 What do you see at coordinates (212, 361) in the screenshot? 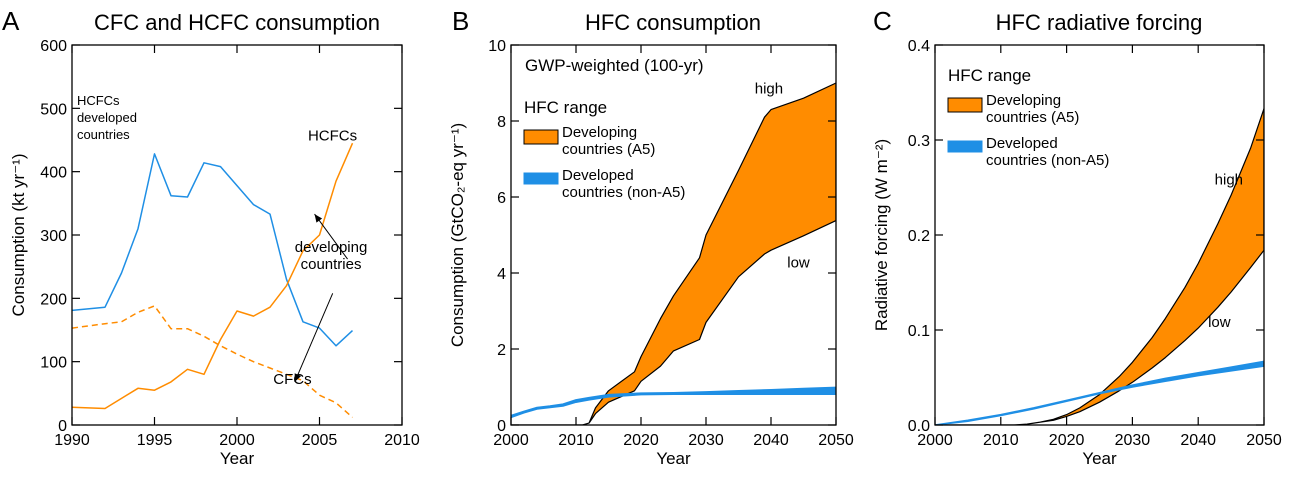
I see `series-cfcs` at bounding box center [212, 361].